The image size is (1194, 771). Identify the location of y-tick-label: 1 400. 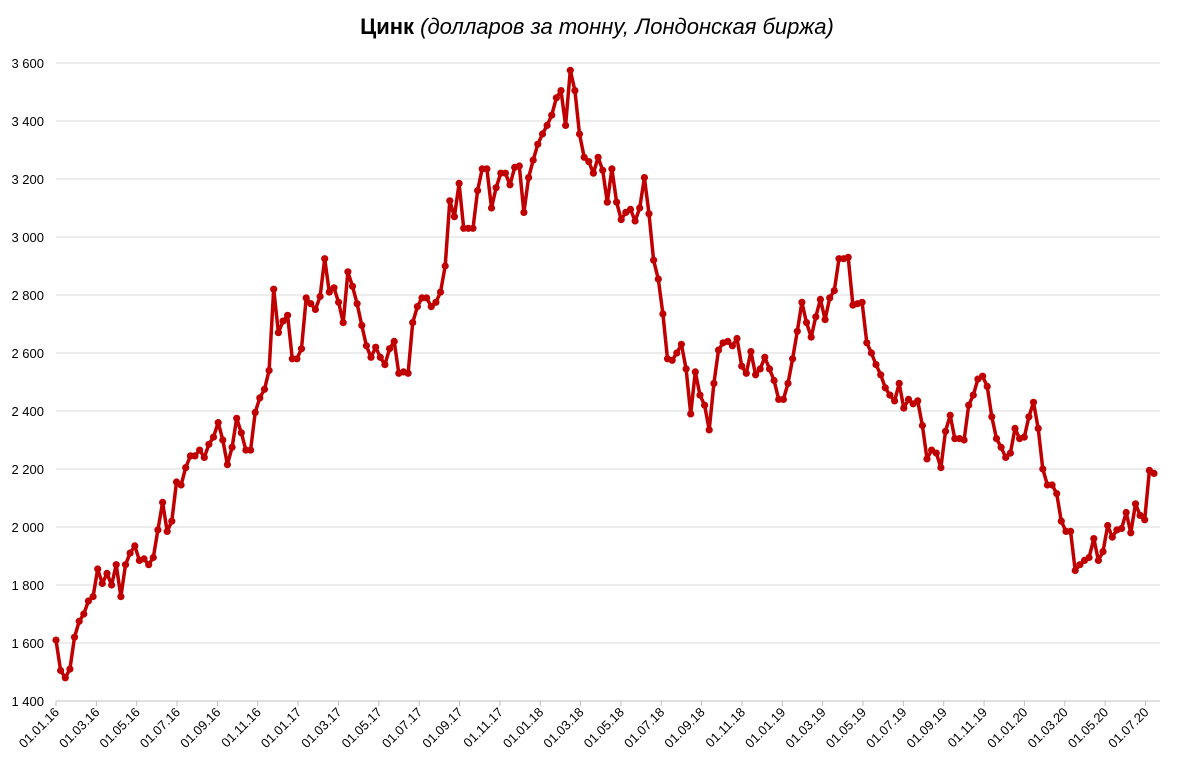
(27, 701).